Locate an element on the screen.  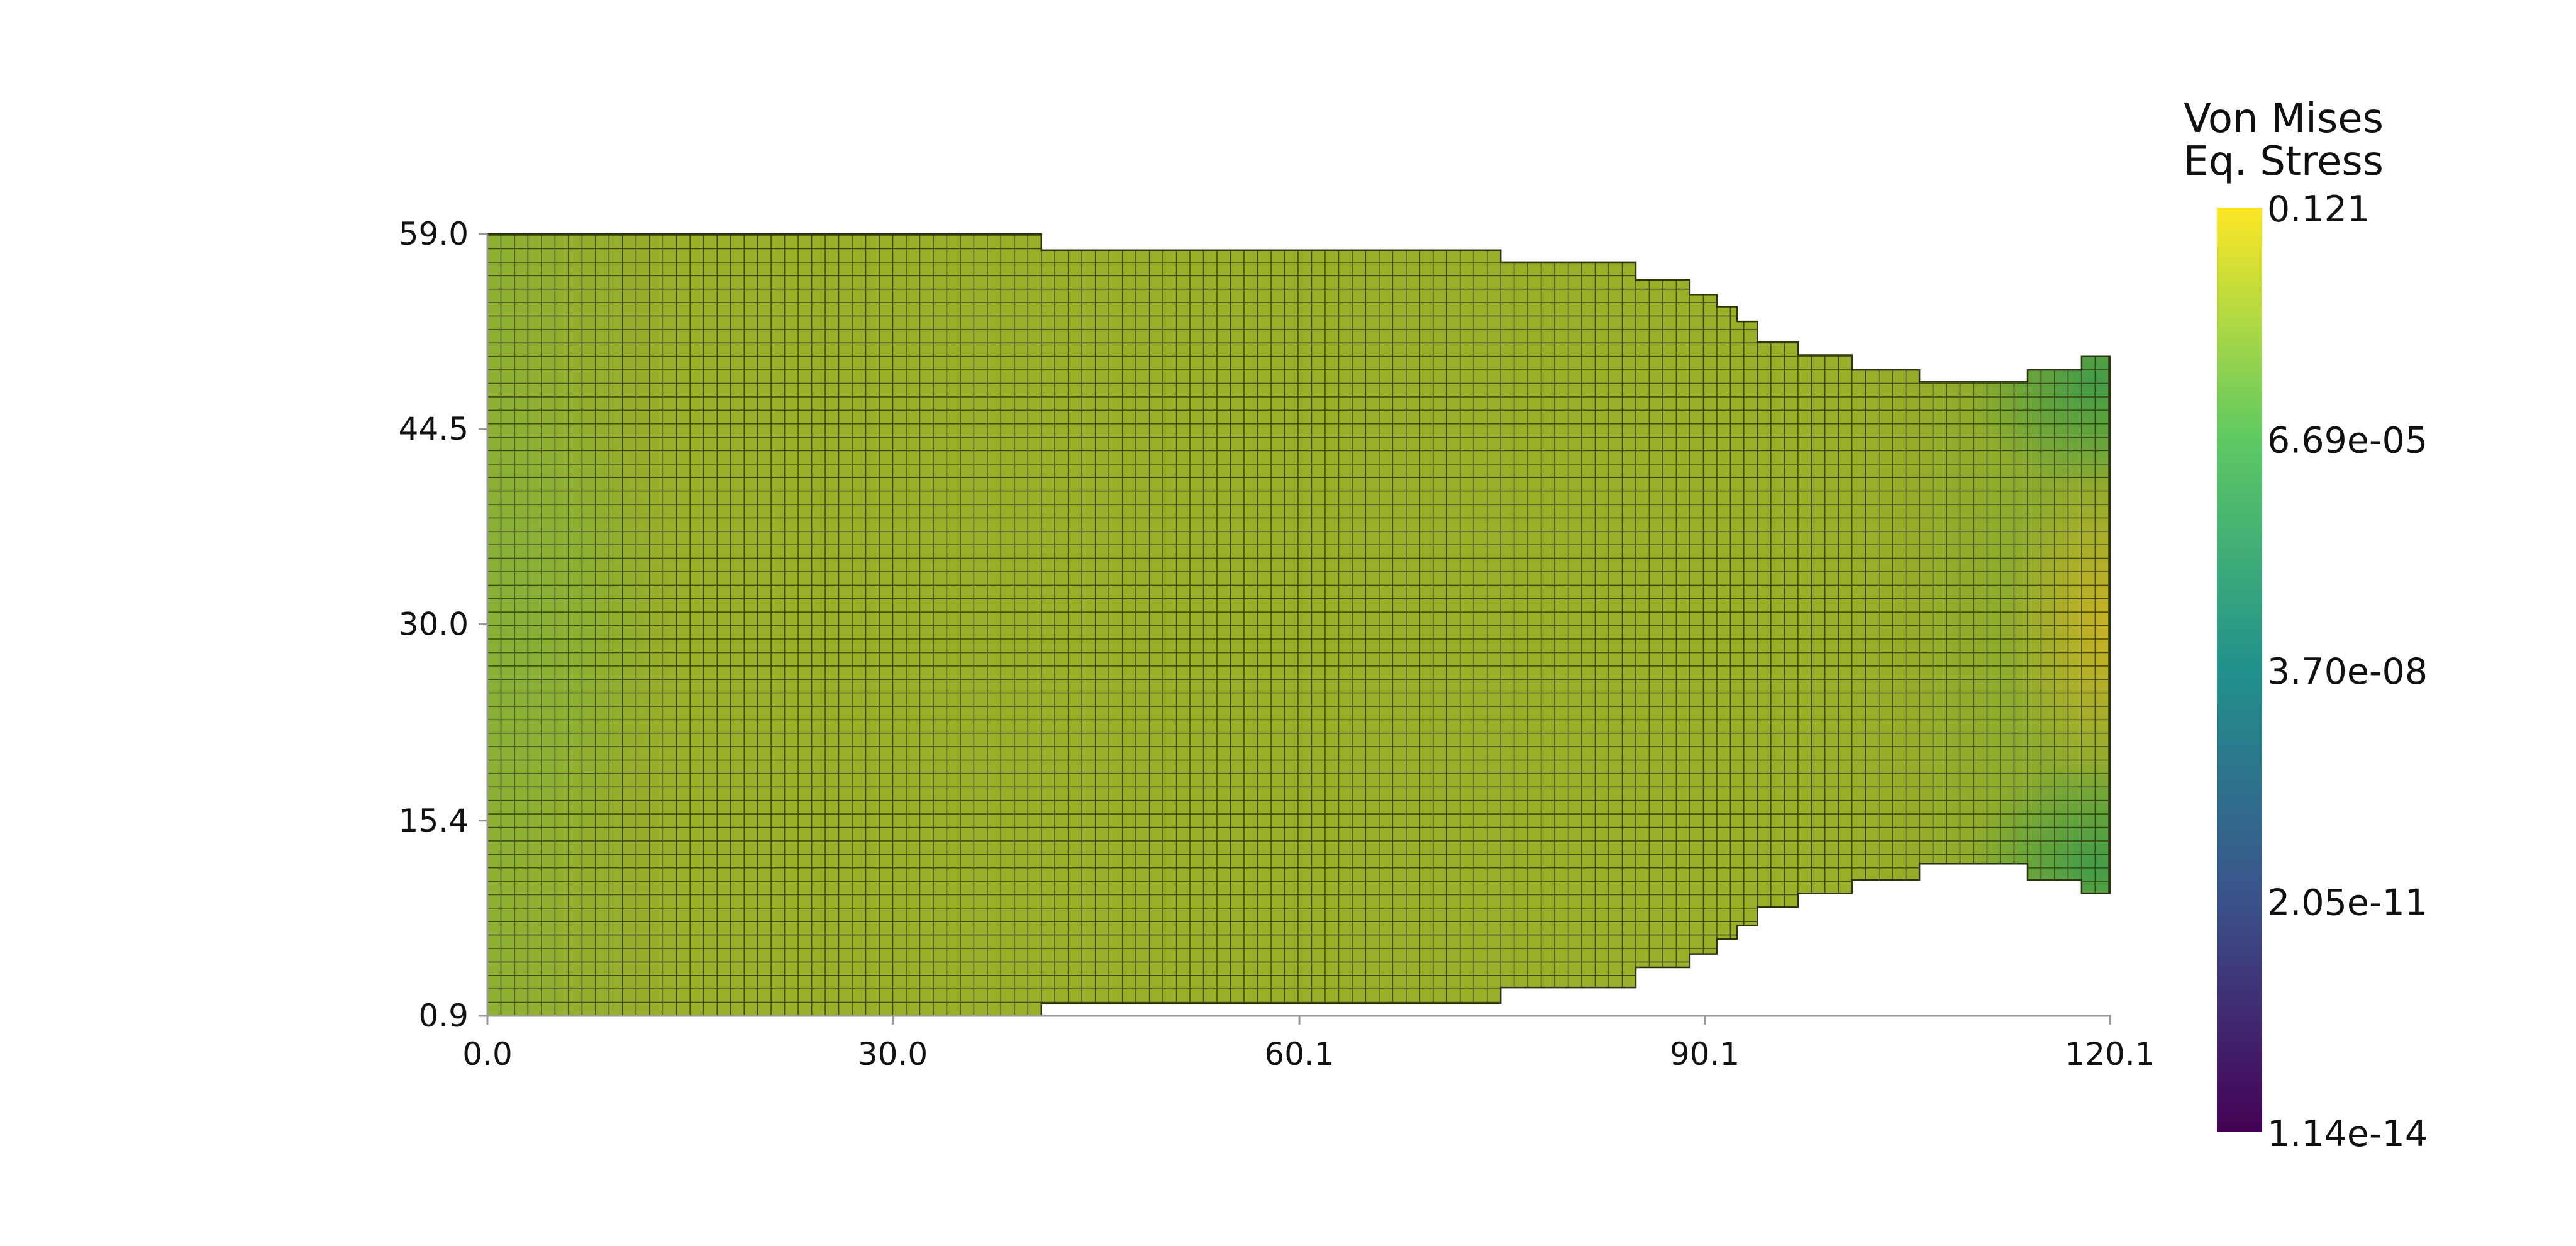
y-tick-label: 15.4 is located at coordinates (434, 821).